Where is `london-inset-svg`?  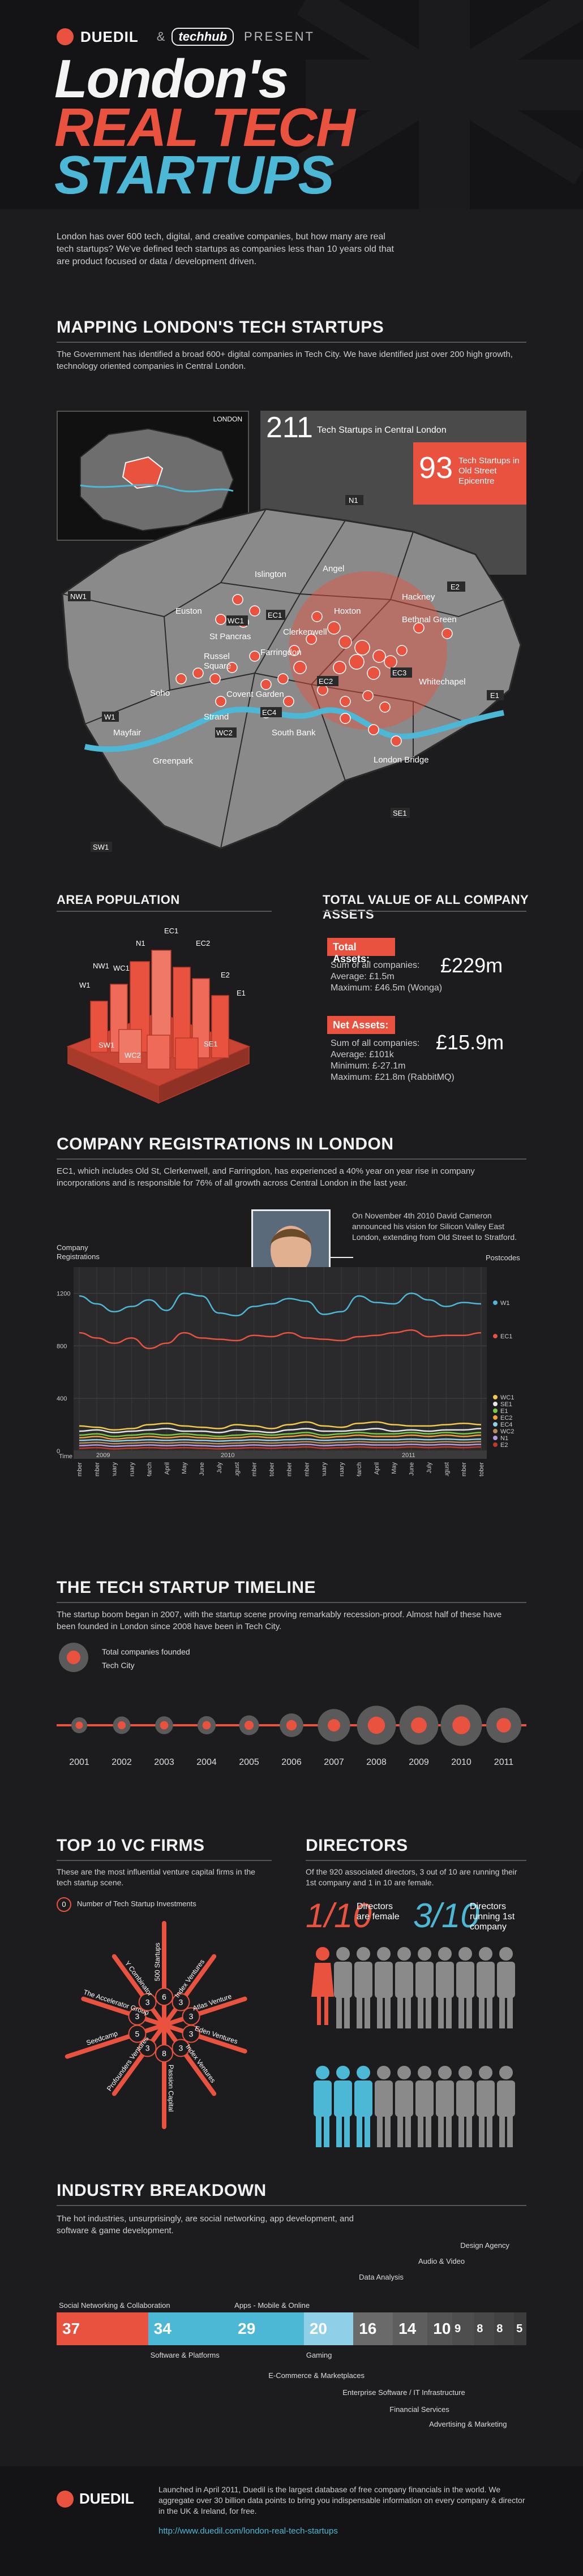
london-inset-svg is located at coordinates (157, 480).